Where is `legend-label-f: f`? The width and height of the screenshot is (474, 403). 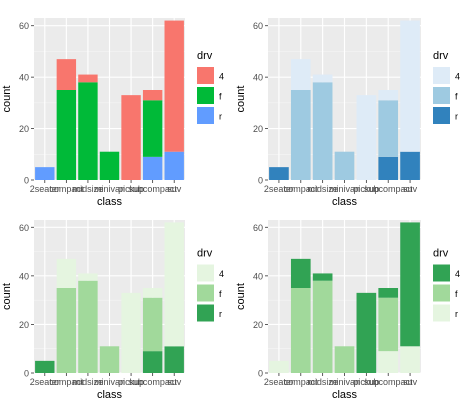 legend-label-f: f is located at coordinates (220, 294).